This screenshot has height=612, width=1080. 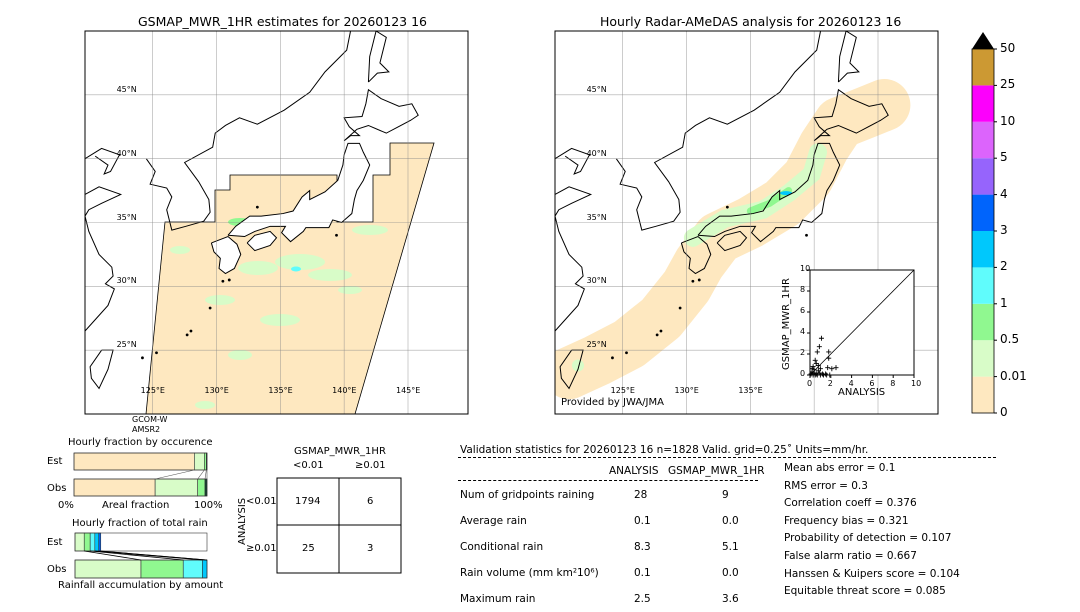 What do you see at coordinates (150, 419) in the screenshot?
I see `satellite-label: GCOM-W` at bounding box center [150, 419].